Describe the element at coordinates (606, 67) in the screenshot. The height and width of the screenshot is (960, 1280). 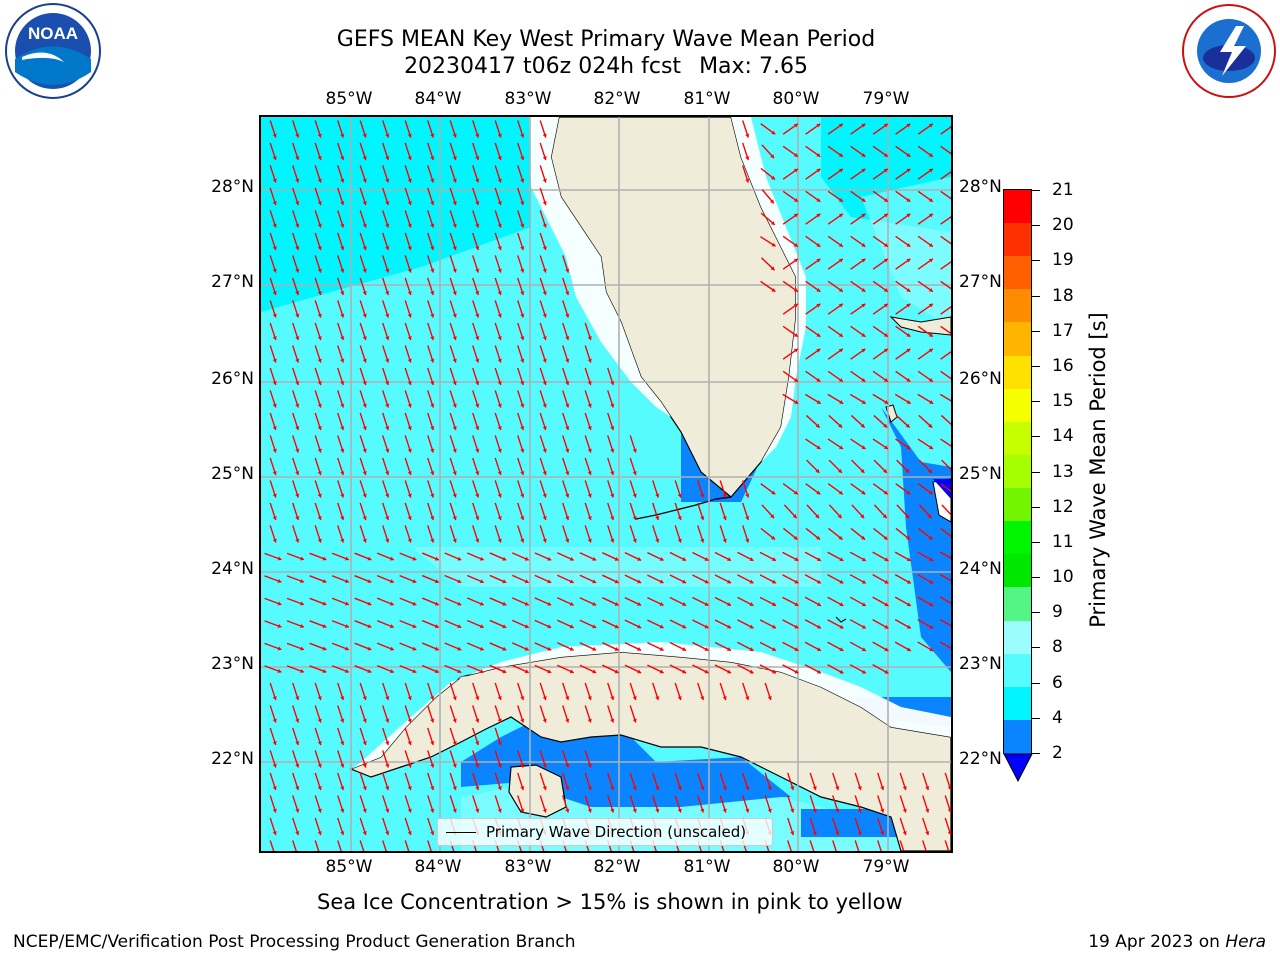
I see `chart-subtitle: 20230417 t06z 024h fcst Max: 7.65` at that location.